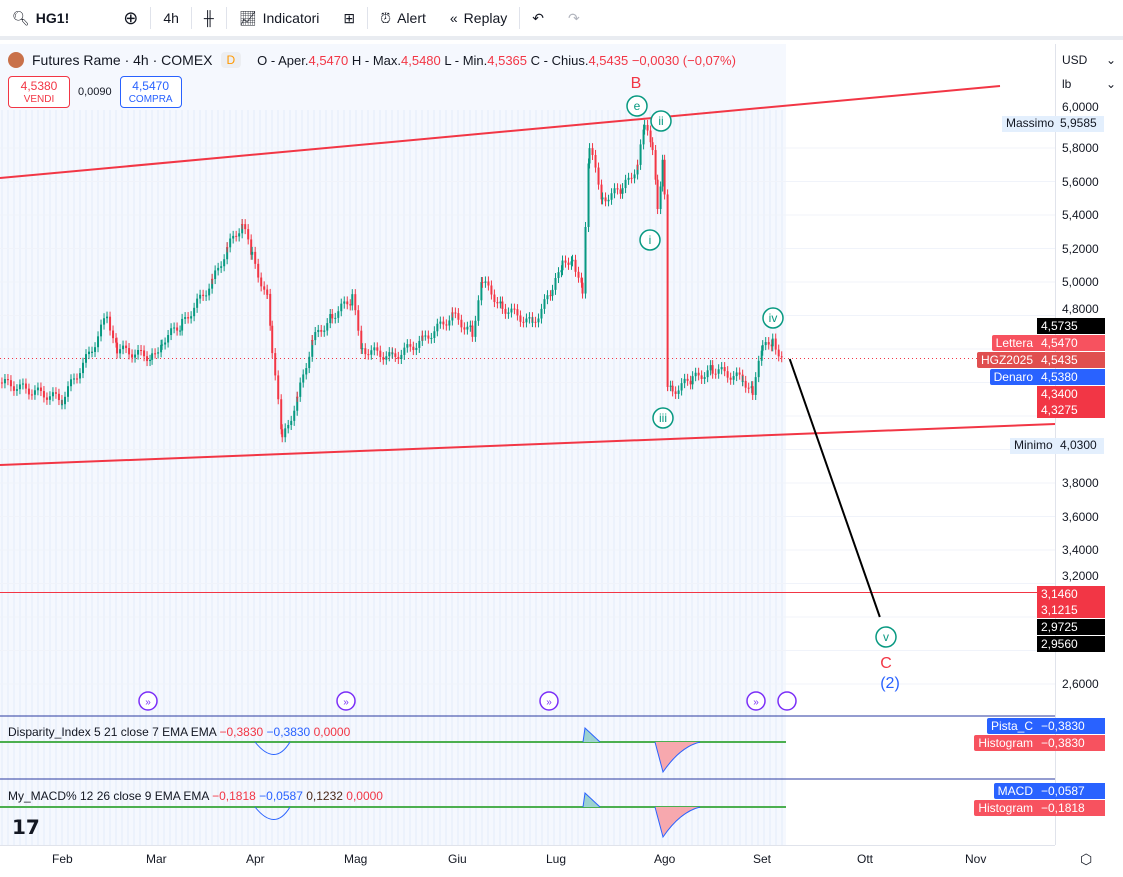 The width and height of the screenshot is (1123, 877). Describe the element at coordinates (41, 18) in the screenshot. I see `symbol-search: 🔍︎ HG1!` at that location.